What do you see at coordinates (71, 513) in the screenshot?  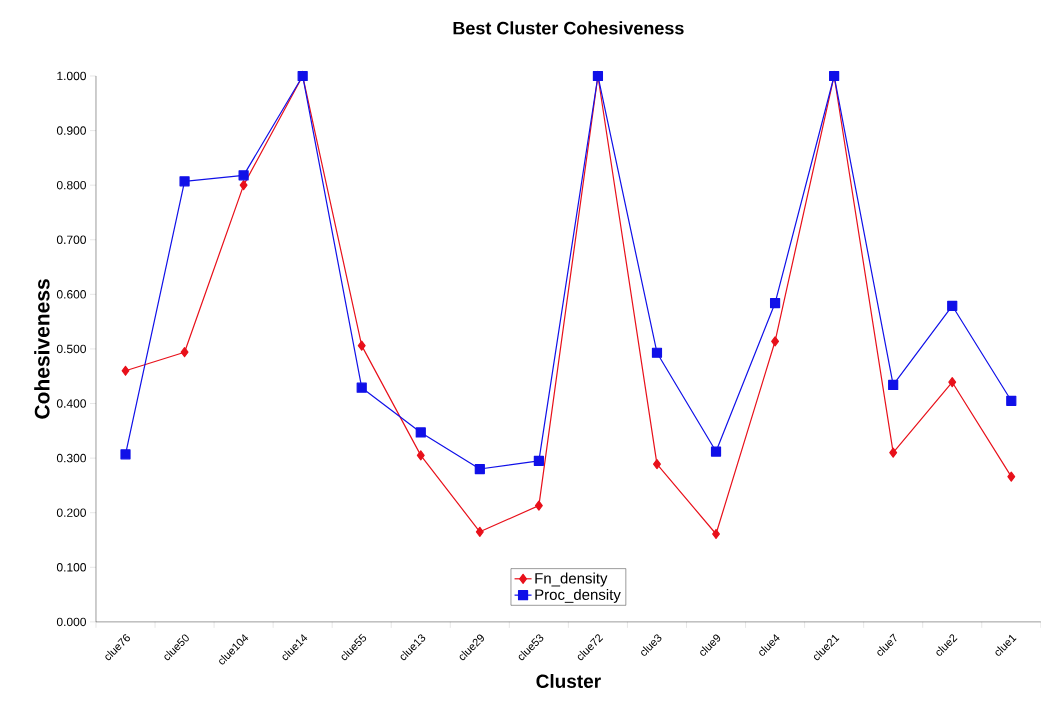 I see `y-tick-label: 0.200` at bounding box center [71, 513].